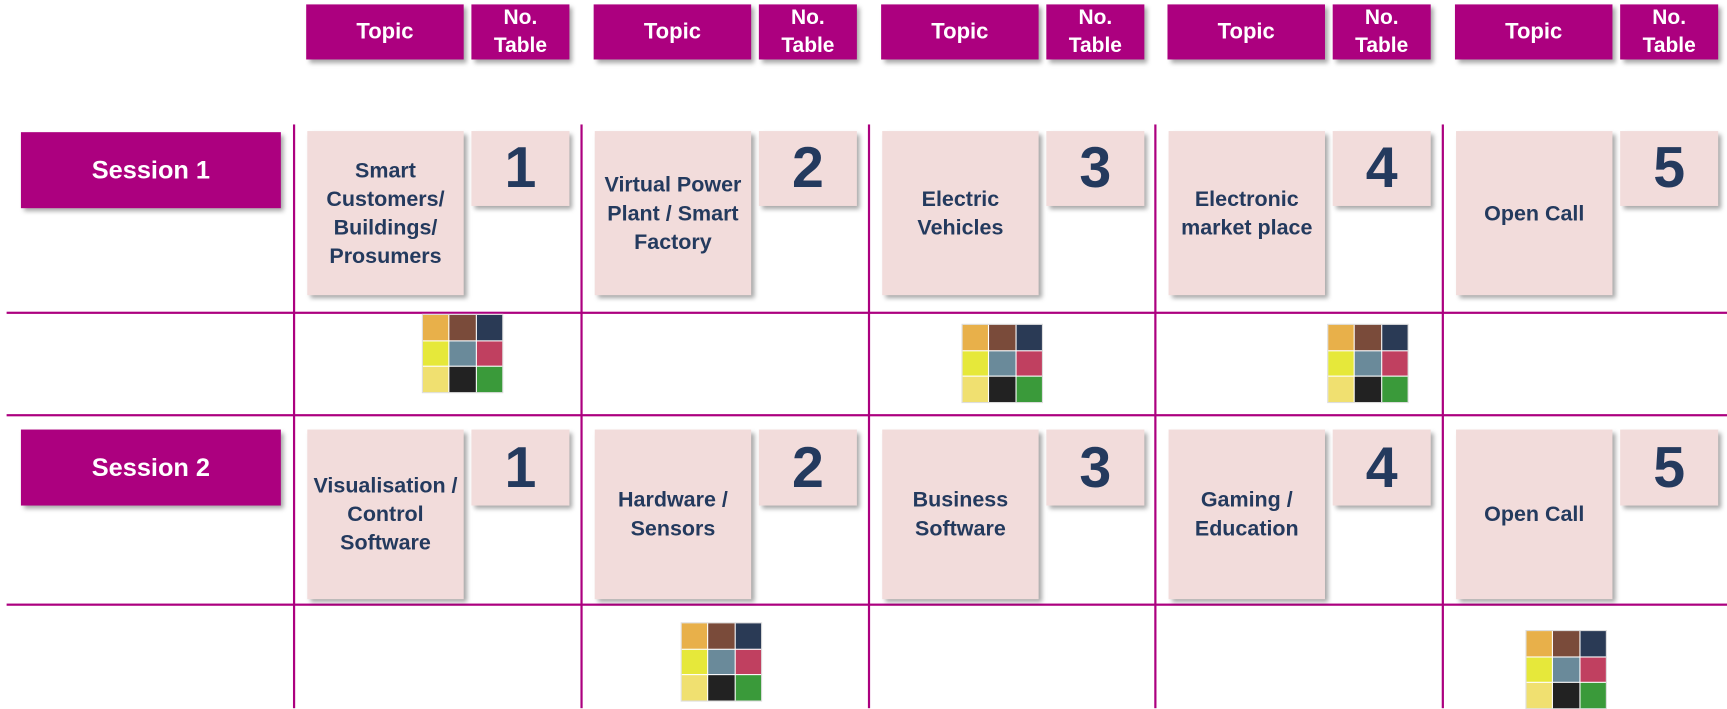 The image size is (1727, 709). What do you see at coordinates (1246, 514) in the screenshot?
I see `topic-card: Gaming / Education` at bounding box center [1246, 514].